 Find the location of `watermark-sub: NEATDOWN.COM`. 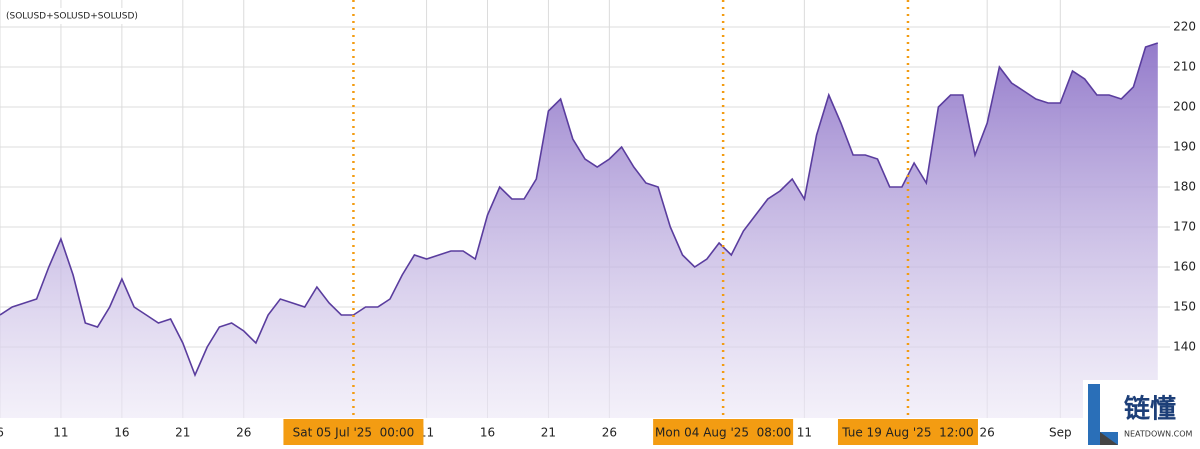

watermark-sub: NEATDOWN.COM is located at coordinates (1158, 434).